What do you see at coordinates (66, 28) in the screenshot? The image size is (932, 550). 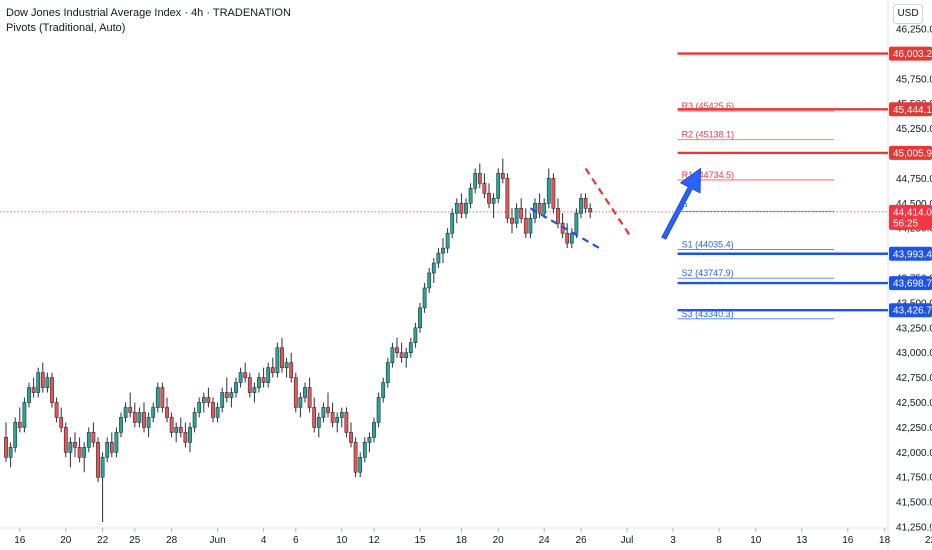 I see `indicator-legend: Pivots (Traditional, Auto)` at bounding box center [66, 28].